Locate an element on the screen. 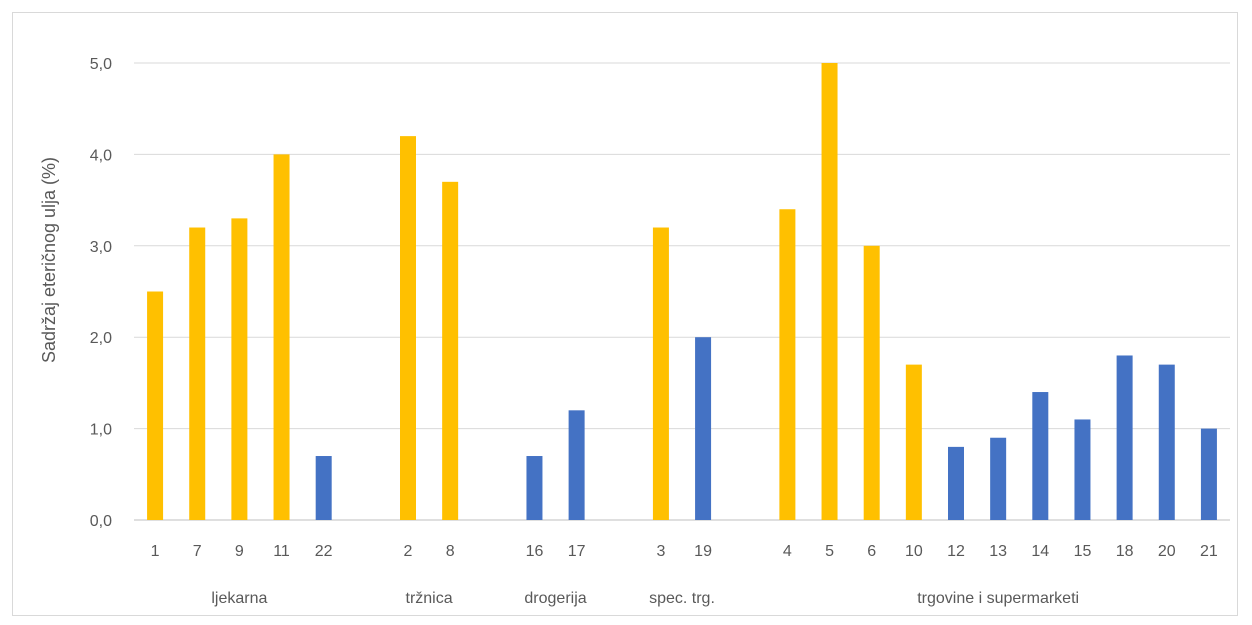 This screenshot has height=625, width=1252. x-tick-label: 9 is located at coordinates (239, 551).